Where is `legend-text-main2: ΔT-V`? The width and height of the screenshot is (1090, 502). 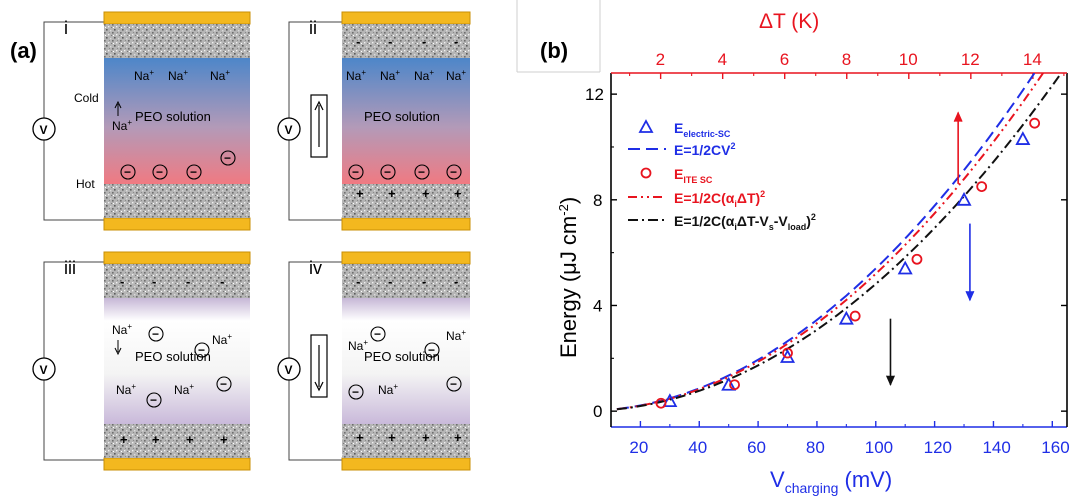
legend-text-main2: ΔT-V is located at coordinates (753, 221).